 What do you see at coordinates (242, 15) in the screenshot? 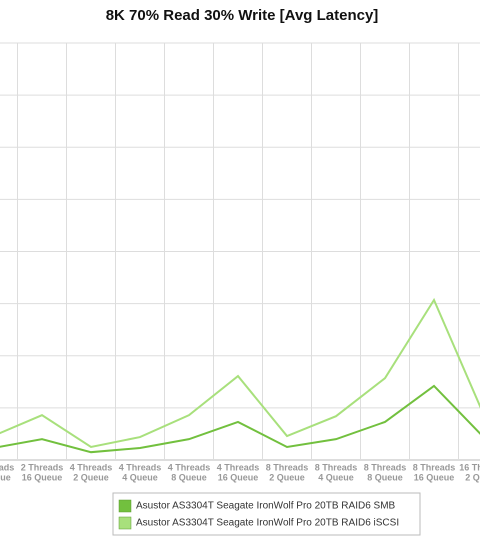
I see `chart-title: 8K 70% Read 30% Write [Avg Latency]` at bounding box center [242, 15].